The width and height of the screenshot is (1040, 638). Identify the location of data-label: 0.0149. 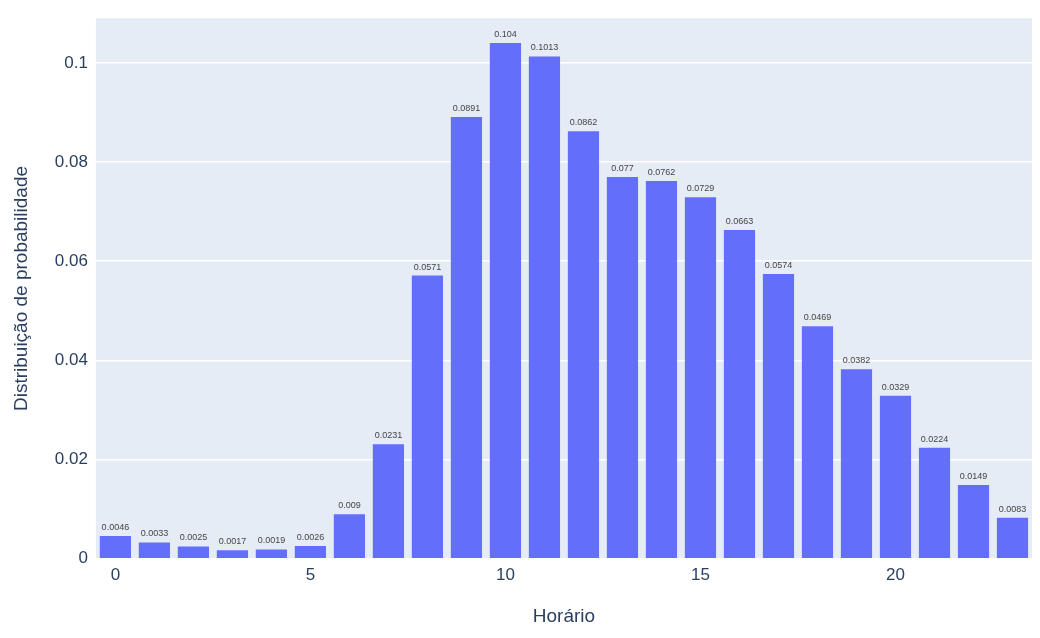
(973, 475).